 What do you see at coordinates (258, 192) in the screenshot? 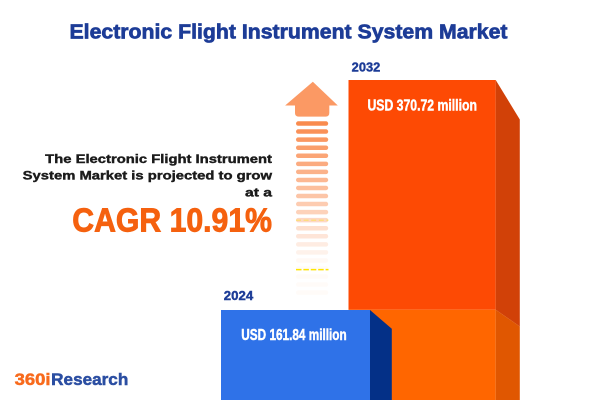
I see `svg-text: at a` at bounding box center [258, 192].